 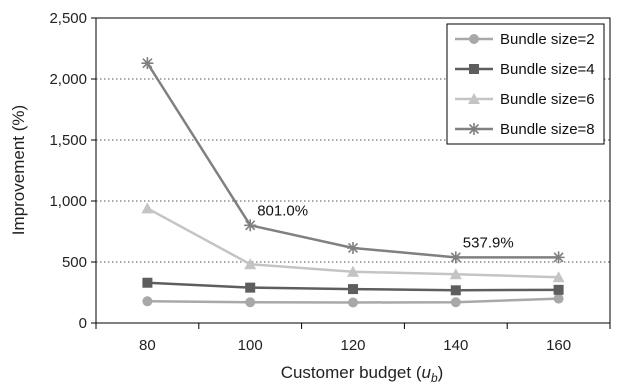 What do you see at coordinates (385, 226) in the screenshot?
I see `annotations: 801.0% 537.9%` at bounding box center [385, 226].